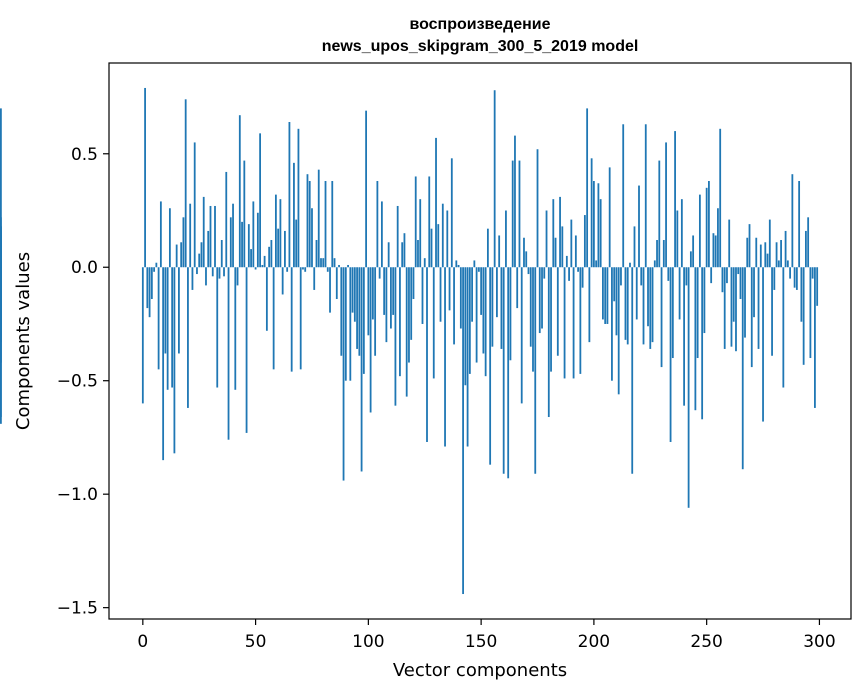 This screenshot has width=867, height=696. Describe the element at coordinates (77, 382) in the screenshot. I see `y-tick-label: −0.5` at that location.